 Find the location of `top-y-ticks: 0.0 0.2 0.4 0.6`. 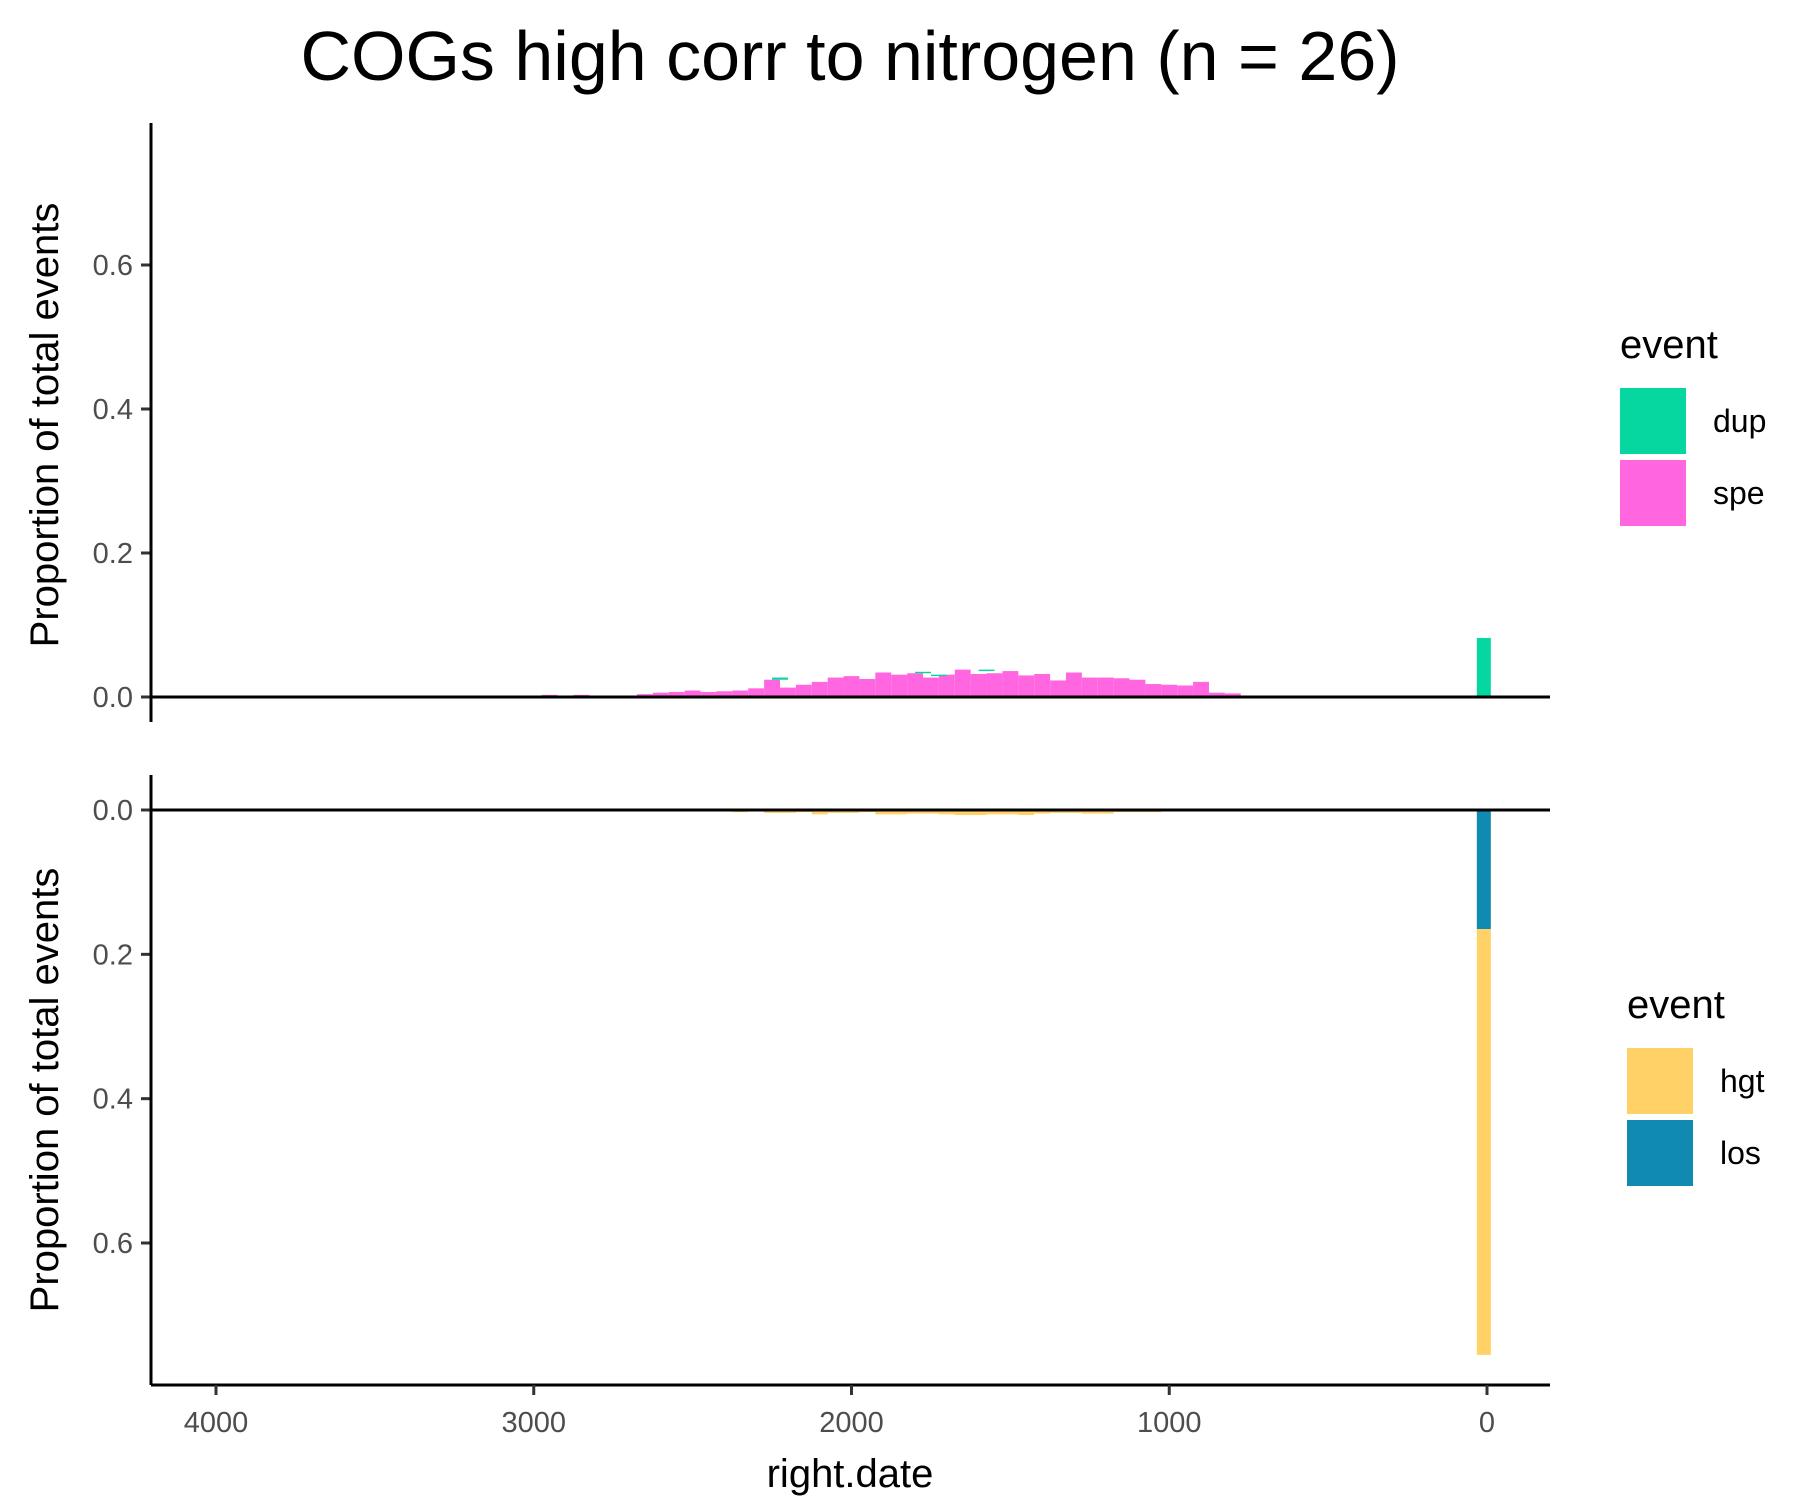

top-y-ticks: 0.0 0.2 0.4 0.6 is located at coordinates (122, 482).